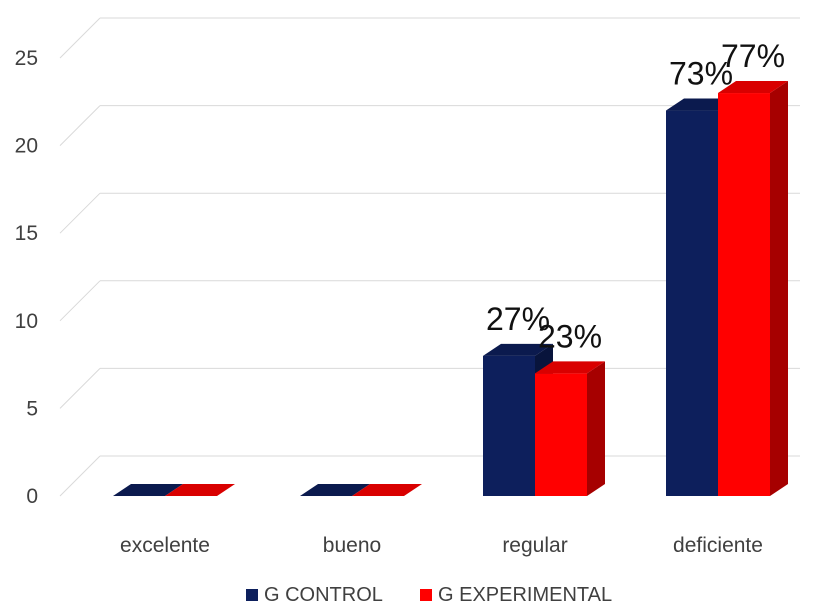  What do you see at coordinates (352, 545) in the screenshot?
I see `x-tick-label: bueno` at bounding box center [352, 545].